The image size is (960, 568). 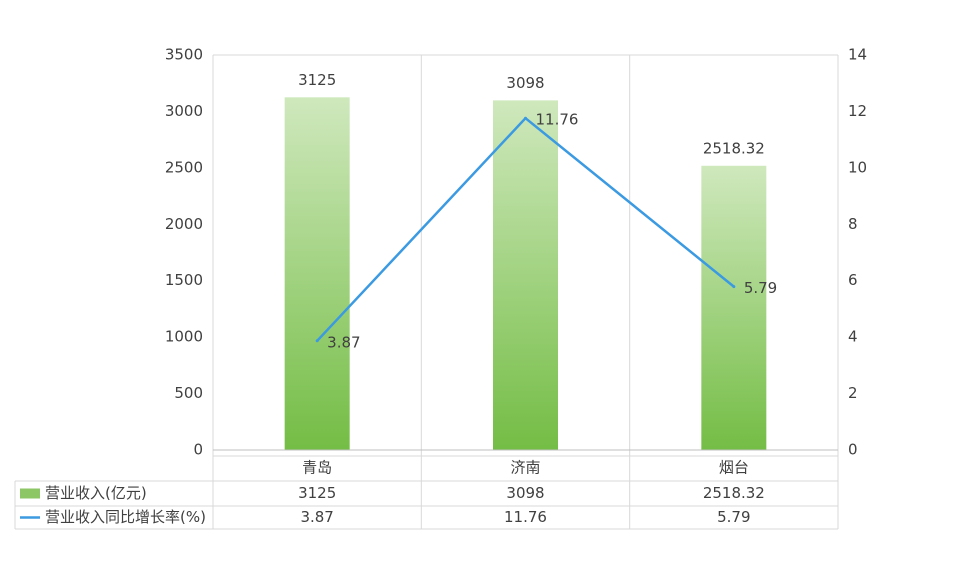 What do you see at coordinates (853, 280) in the screenshot?
I see `y-right-tick-label: 6` at bounding box center [853, 280].